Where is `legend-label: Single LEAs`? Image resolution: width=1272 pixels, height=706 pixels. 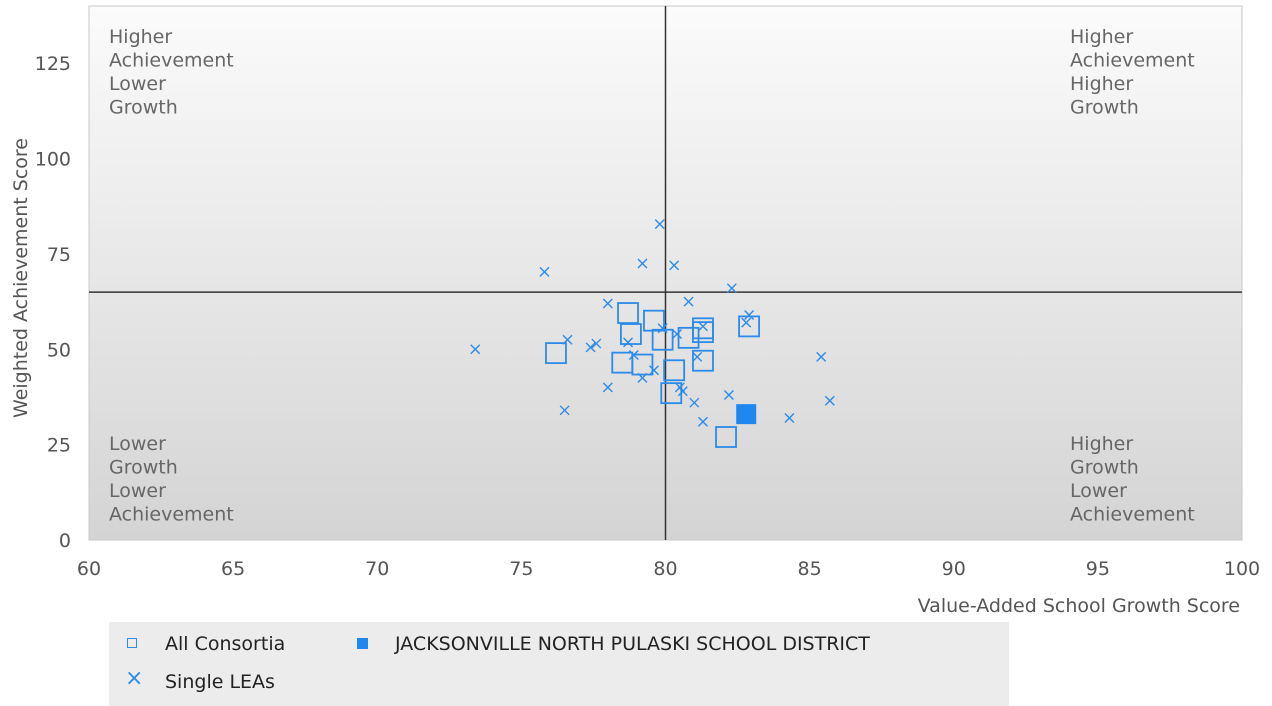
legend-label: Single LEAs is located at coordinates (220, 682).